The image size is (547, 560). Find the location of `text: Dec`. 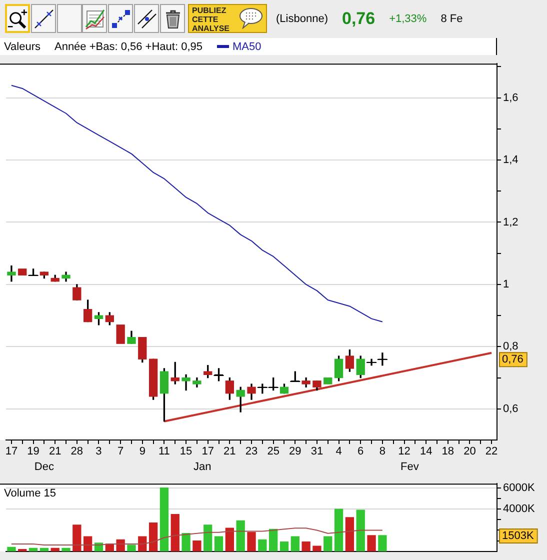

text: Dec is located at coordinates (44, 467).